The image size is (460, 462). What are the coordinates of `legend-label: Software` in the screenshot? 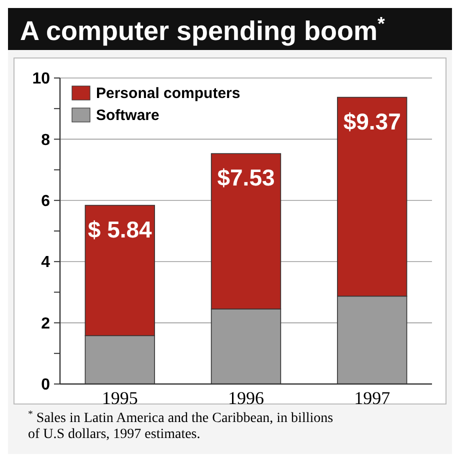 It's located at (128, 115).